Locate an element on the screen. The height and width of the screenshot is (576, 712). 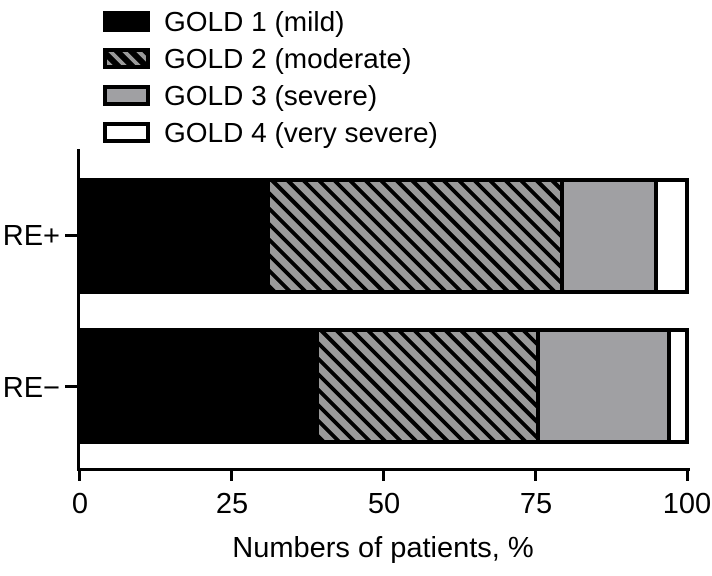
y-label-re-minus: RE− is located at coordinates (31, 388).